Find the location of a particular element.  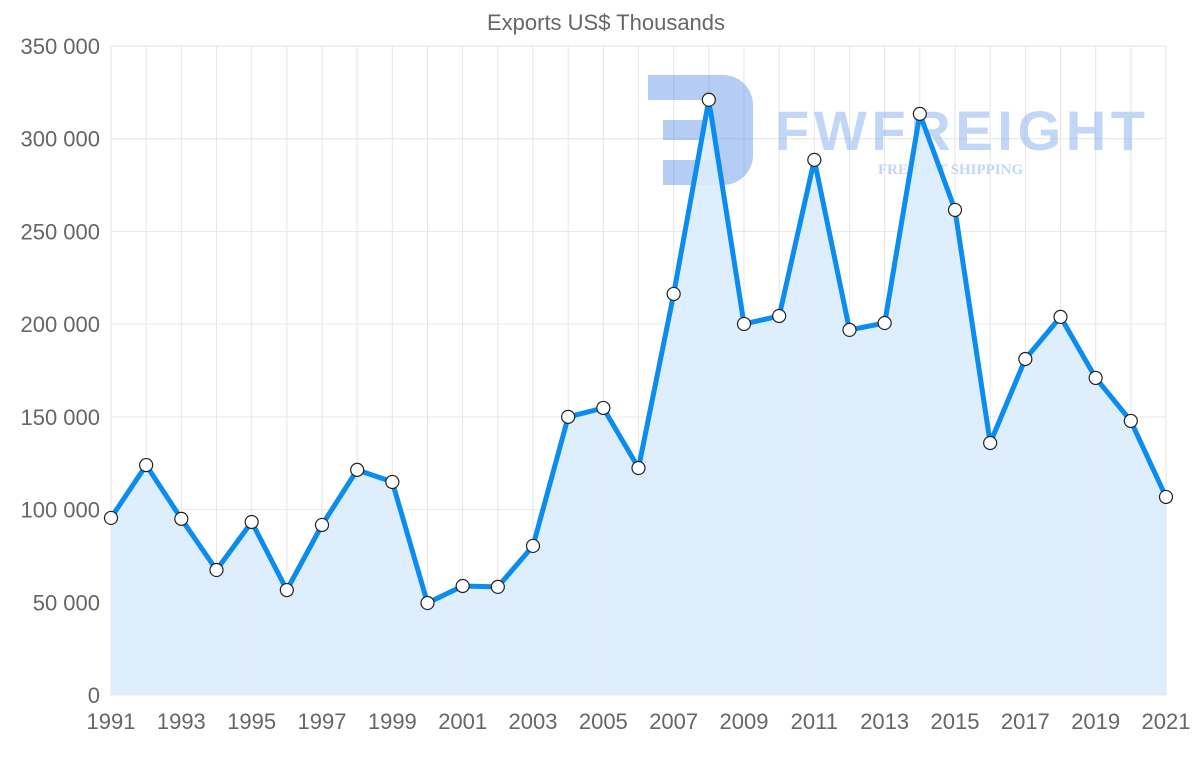

x-tick-label: 2017 is located at coordinates (1025, 721).